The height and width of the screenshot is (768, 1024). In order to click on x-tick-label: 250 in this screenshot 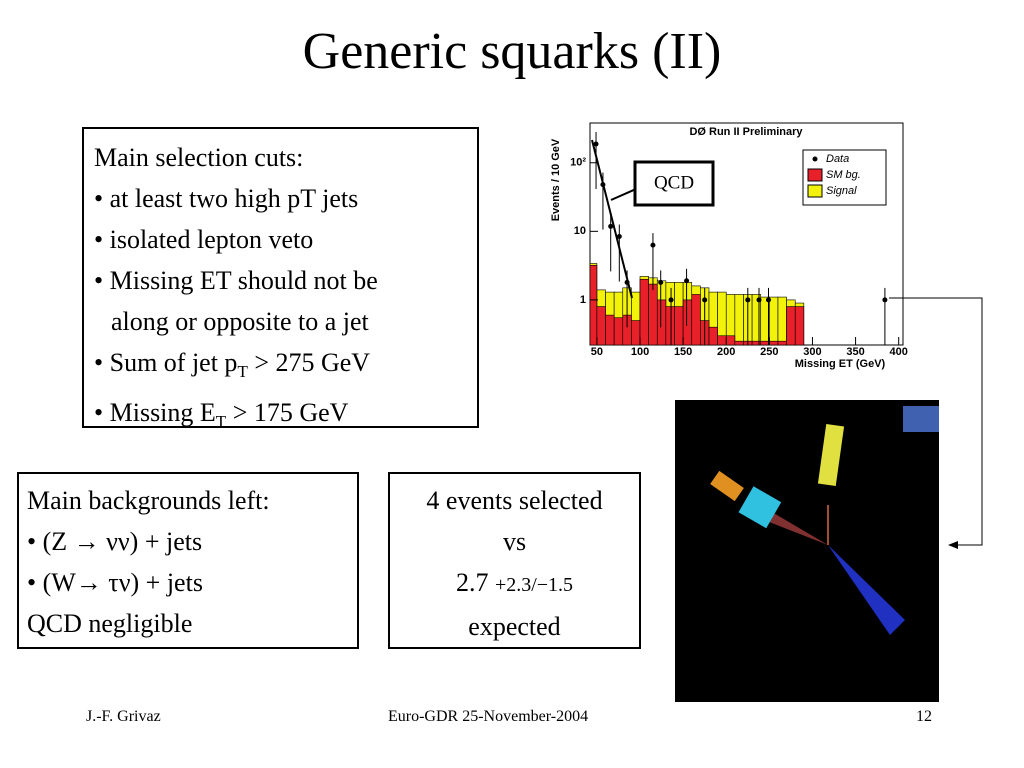, I will do `click(769, 352)`.